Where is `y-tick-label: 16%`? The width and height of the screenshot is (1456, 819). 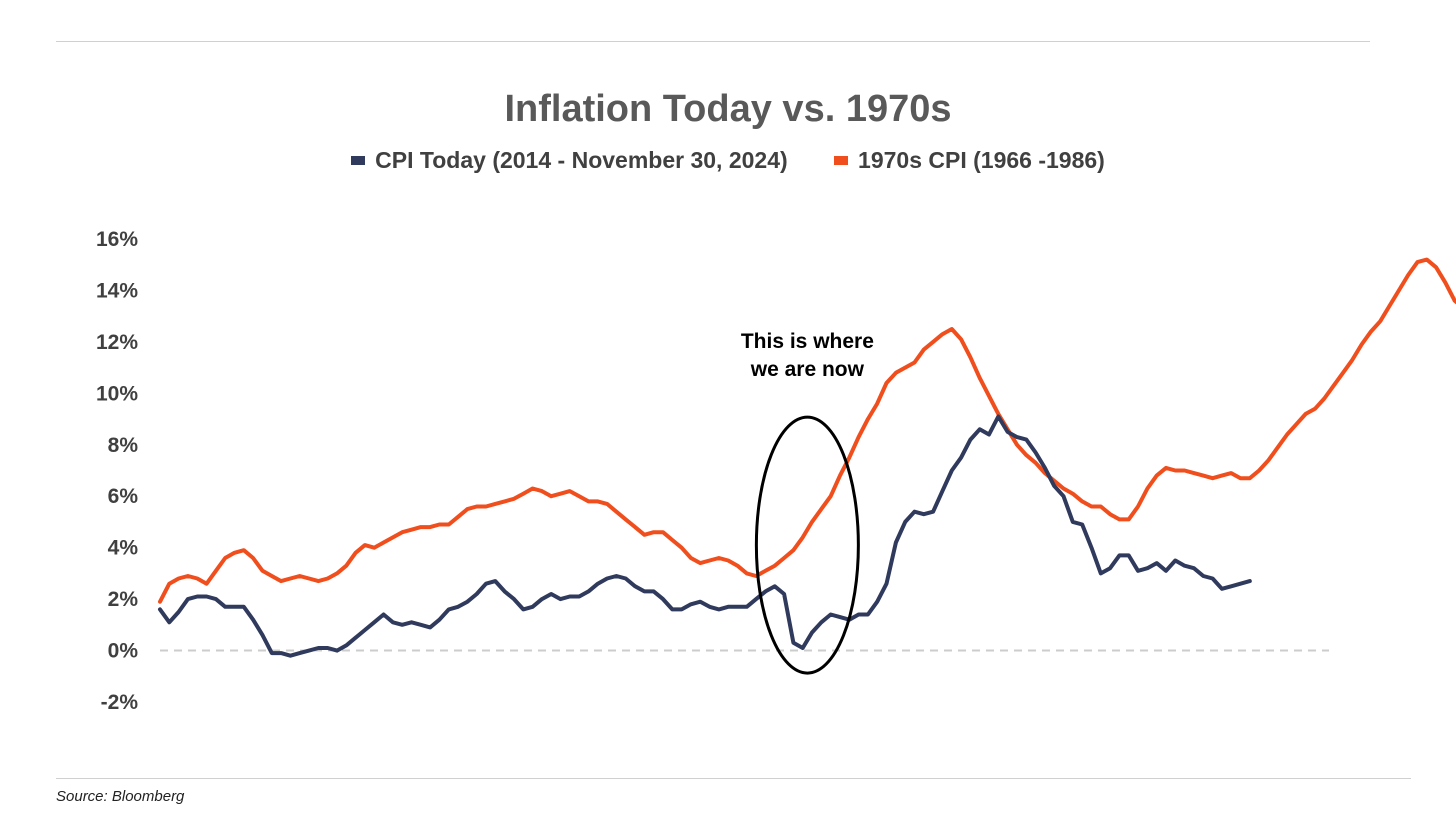
y-tick-label: 16% is located at coordinates (117, 239).